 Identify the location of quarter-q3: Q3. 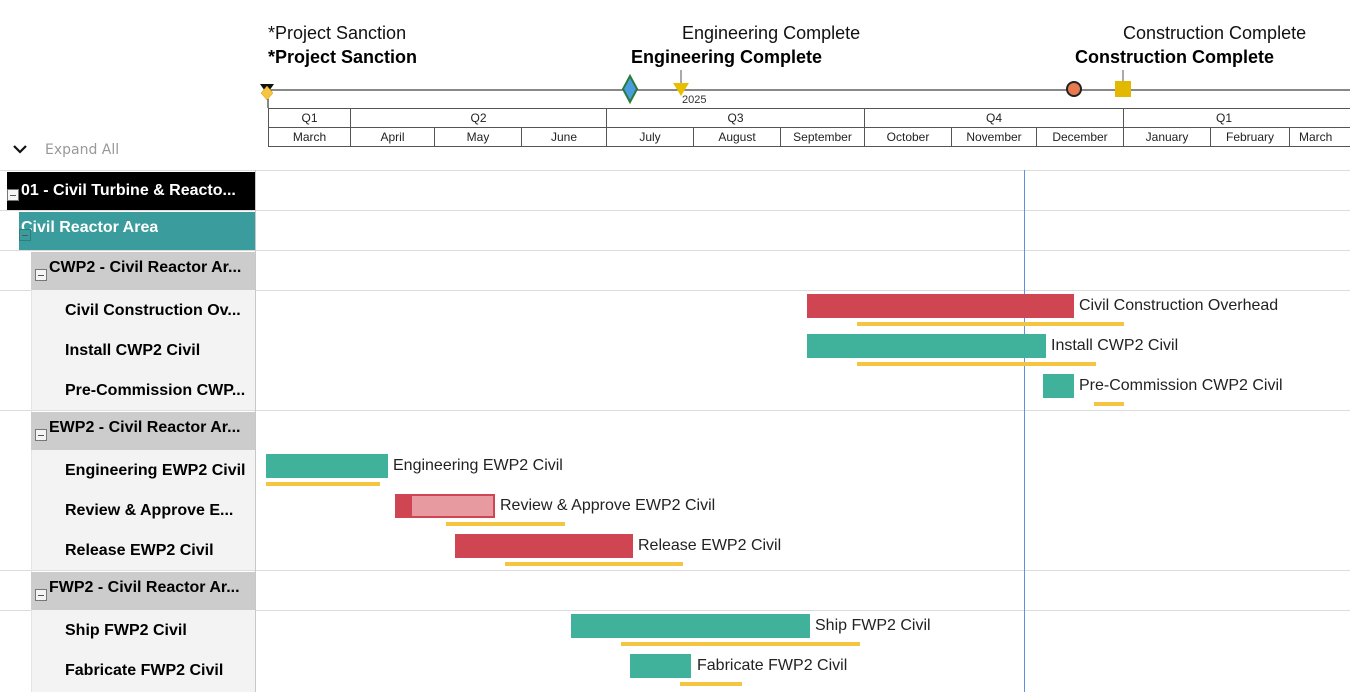
(735, 118).